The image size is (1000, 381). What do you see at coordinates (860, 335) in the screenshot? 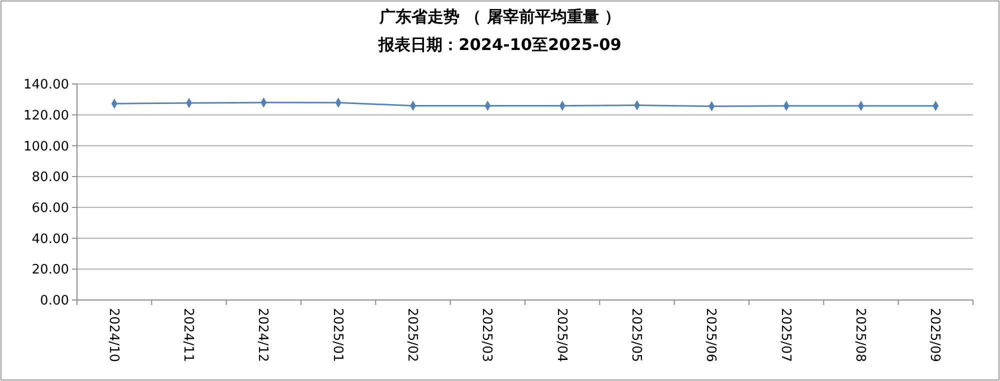
I see `x-tick-label: 2025/08` at bounding box center [860, 335].